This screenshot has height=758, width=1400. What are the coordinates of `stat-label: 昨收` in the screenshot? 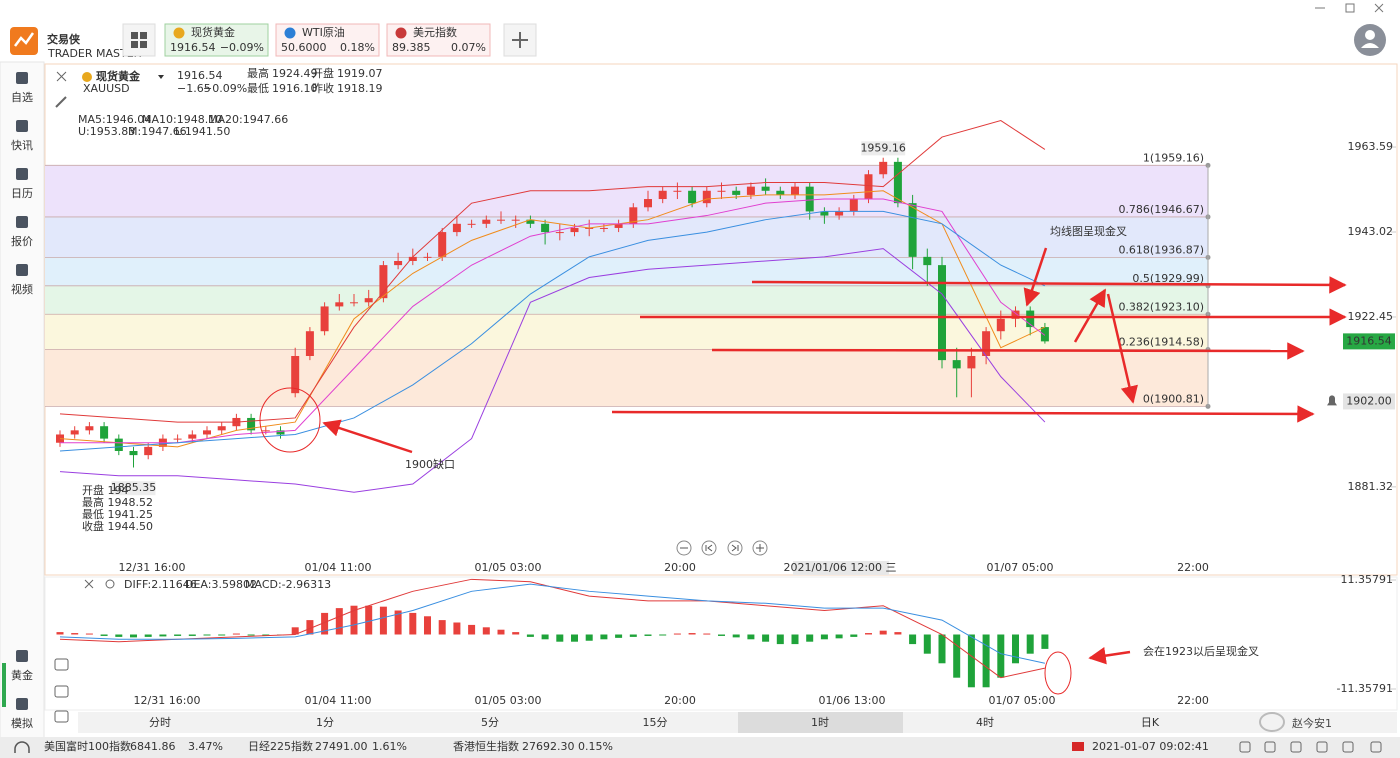 It's located at (323, 88).